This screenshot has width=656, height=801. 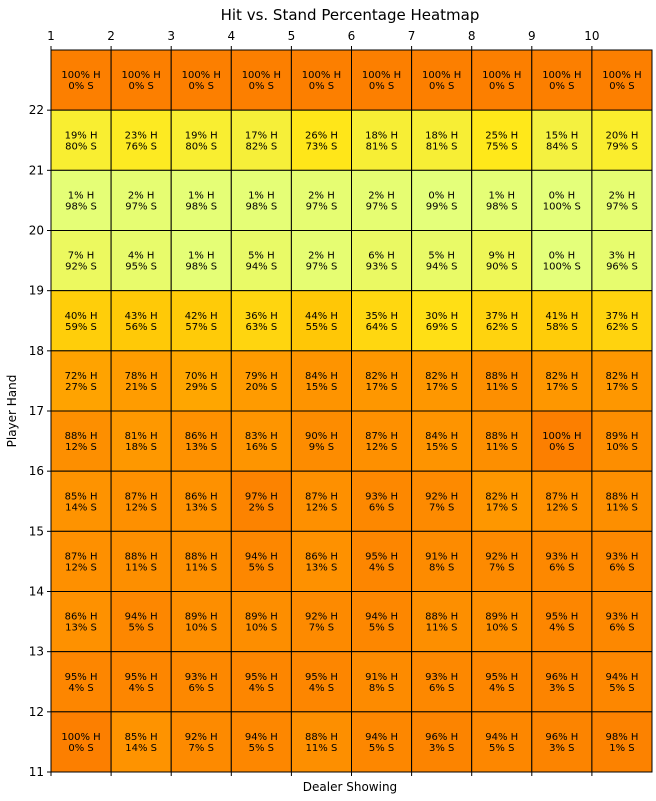 What do you see at coordinates (441, 135) in the screenshot?
I see `cell-hit-label: 18% H` at bounding box center [441, 135].